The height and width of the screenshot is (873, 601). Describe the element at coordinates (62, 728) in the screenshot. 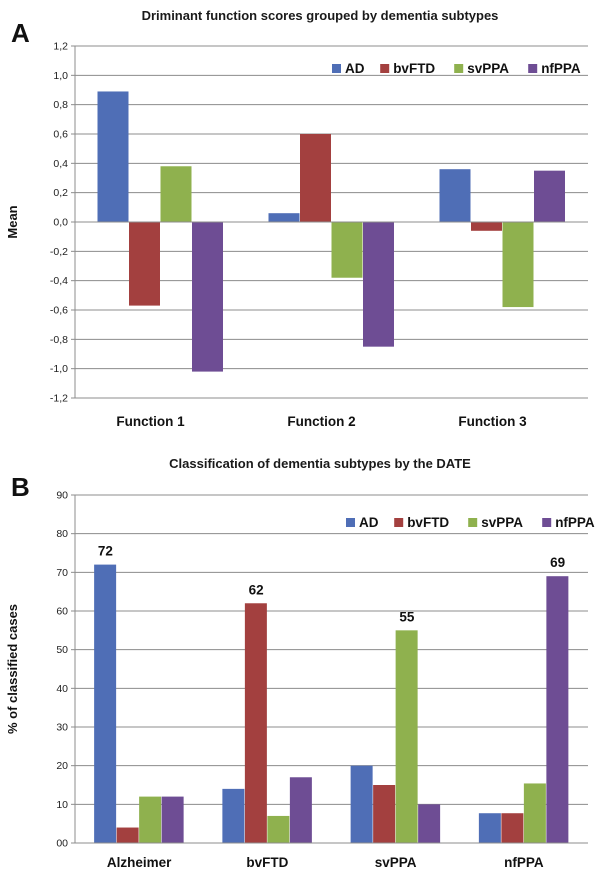

I see `panel-b-y-tick-label: 30` at that location.